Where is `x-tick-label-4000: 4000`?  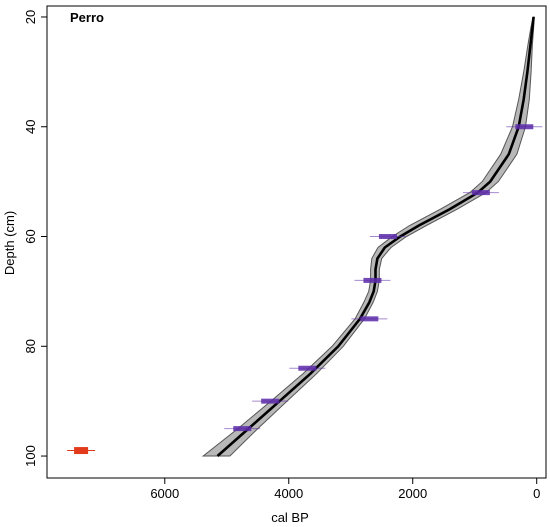 x-tick-label-4000: 4000 is located at coordinates (288, 493).